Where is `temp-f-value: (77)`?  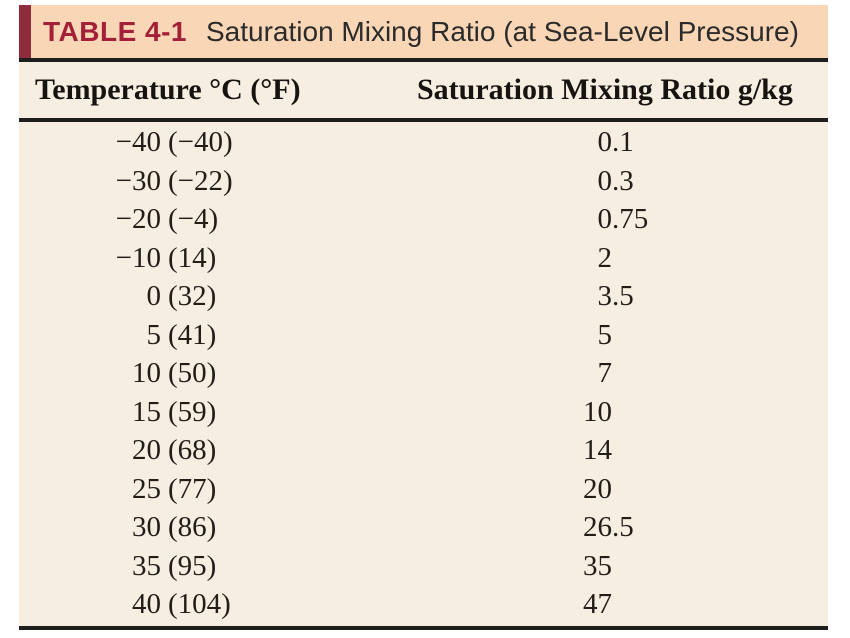
temp-f-value: (77) is located at coordinates (192, 488).